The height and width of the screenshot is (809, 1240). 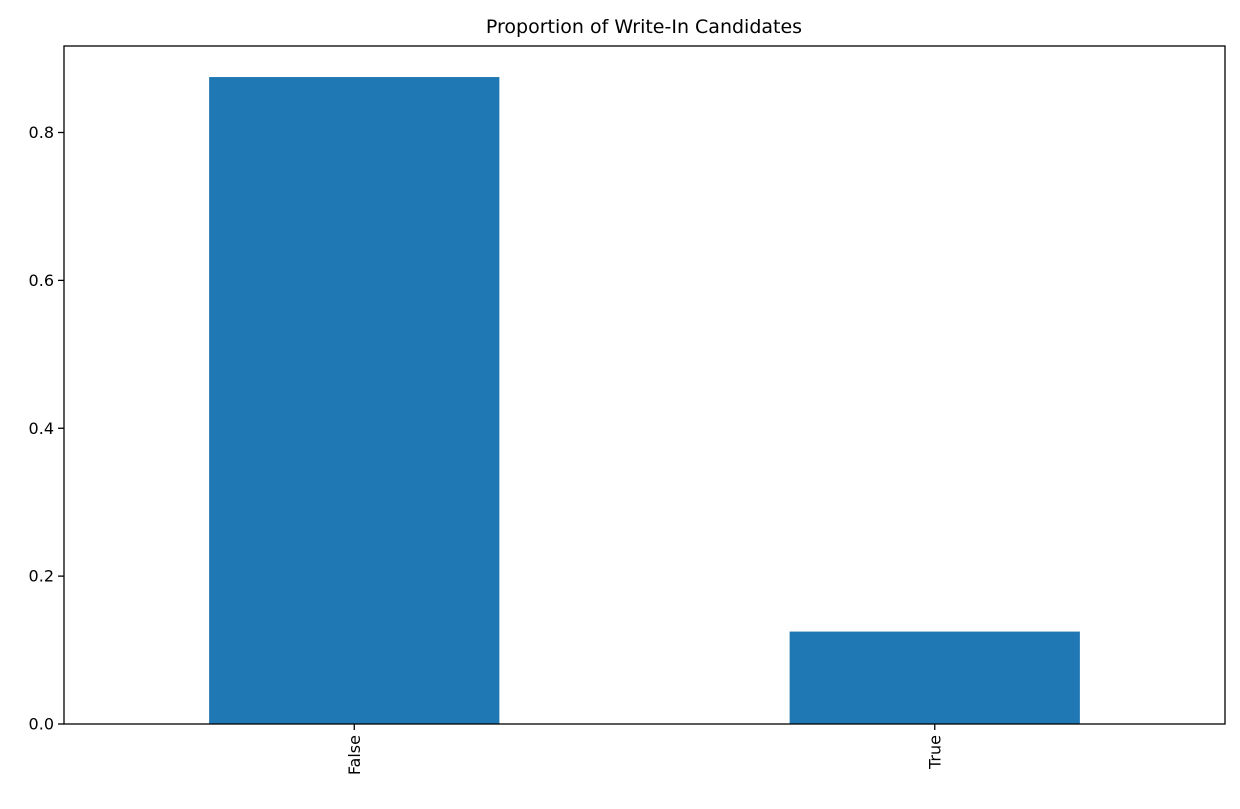 I want to click on y-tick-label: 0.8, so click(x=41, y=132).